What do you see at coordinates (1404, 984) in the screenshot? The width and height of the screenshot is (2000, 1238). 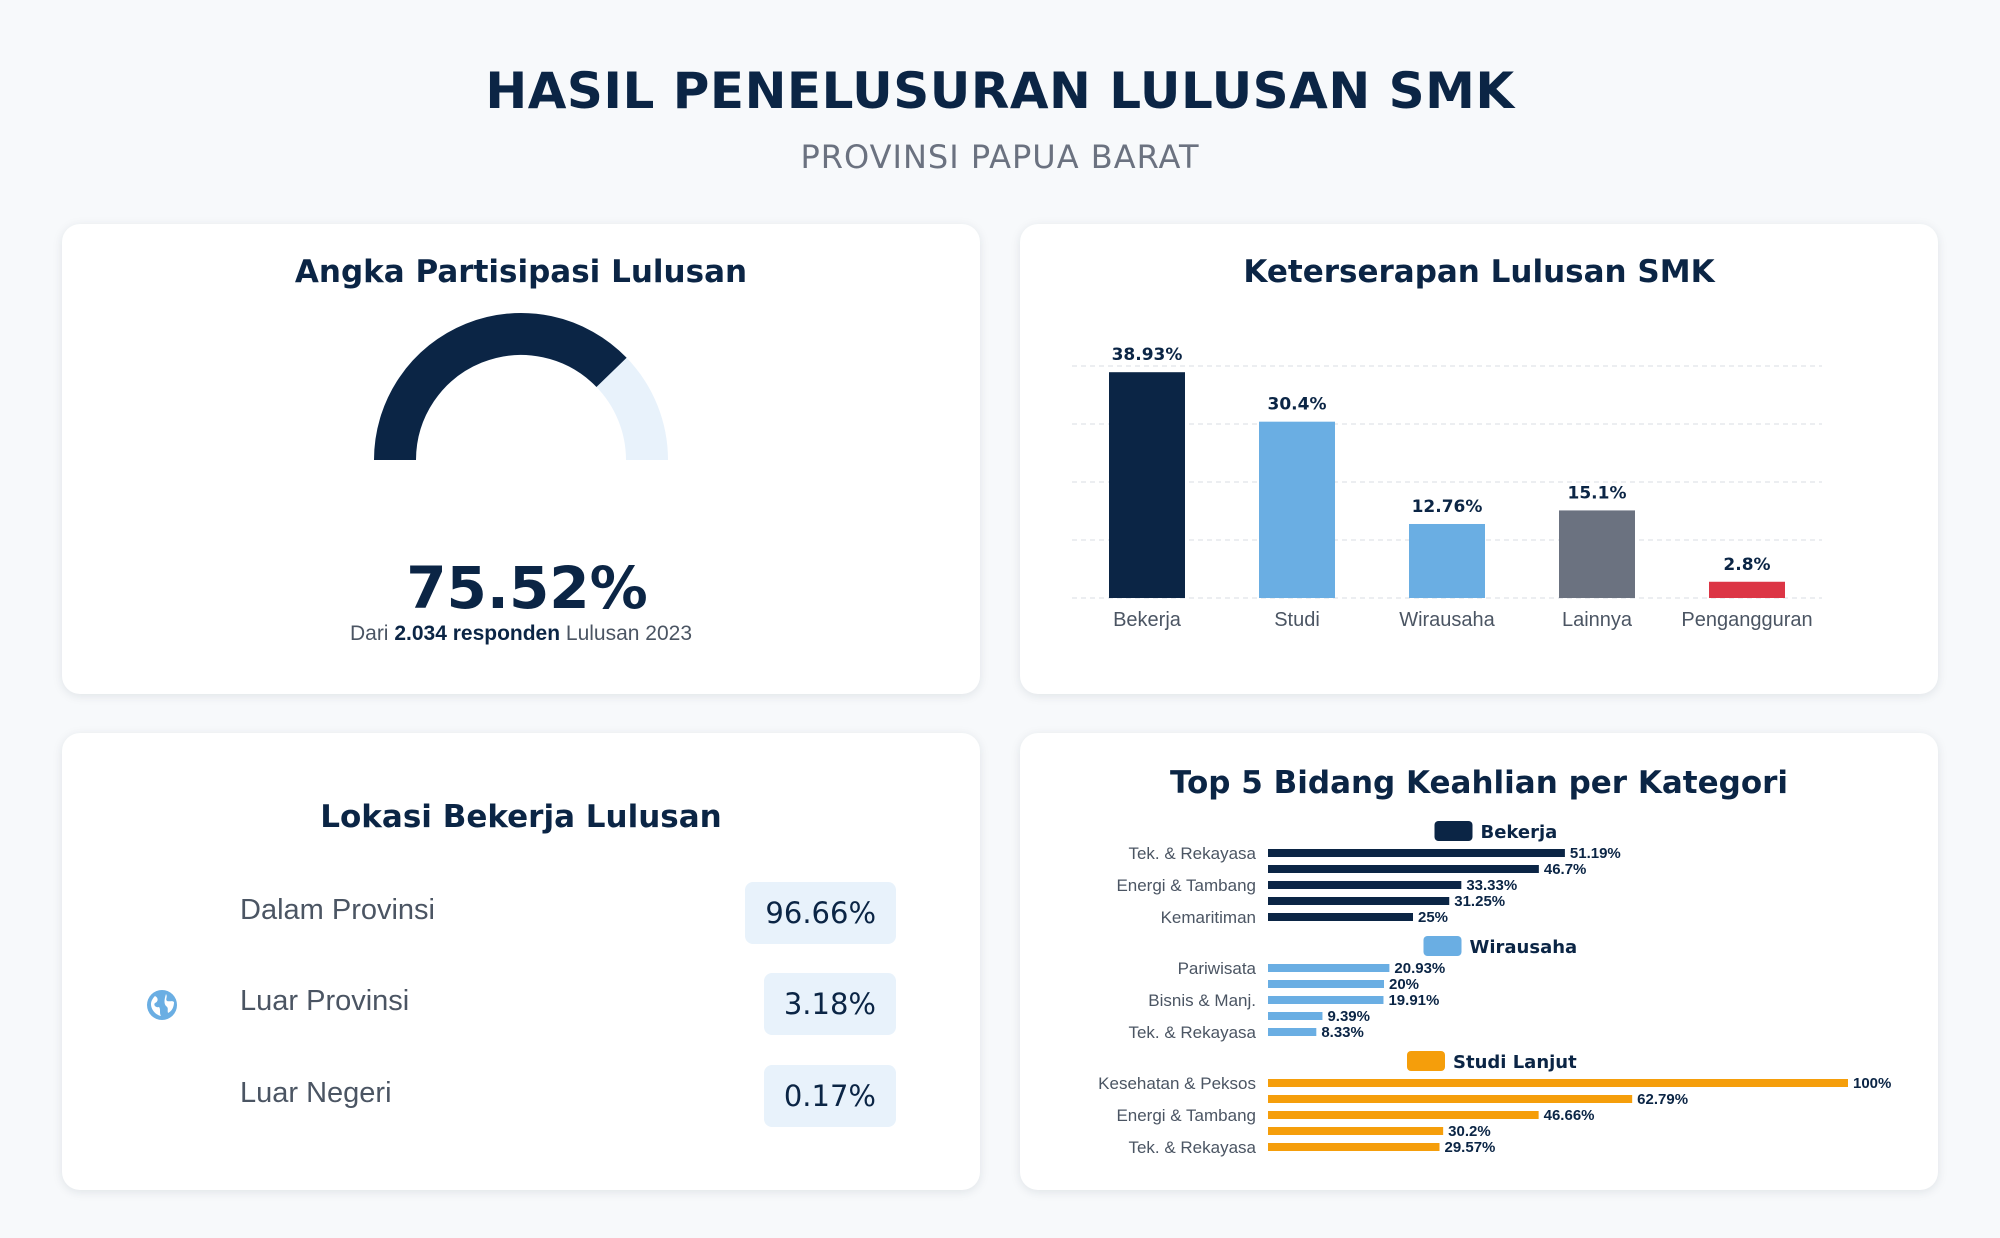 I see `top5-value-label: 20%` at bounding box center [1404, 984].